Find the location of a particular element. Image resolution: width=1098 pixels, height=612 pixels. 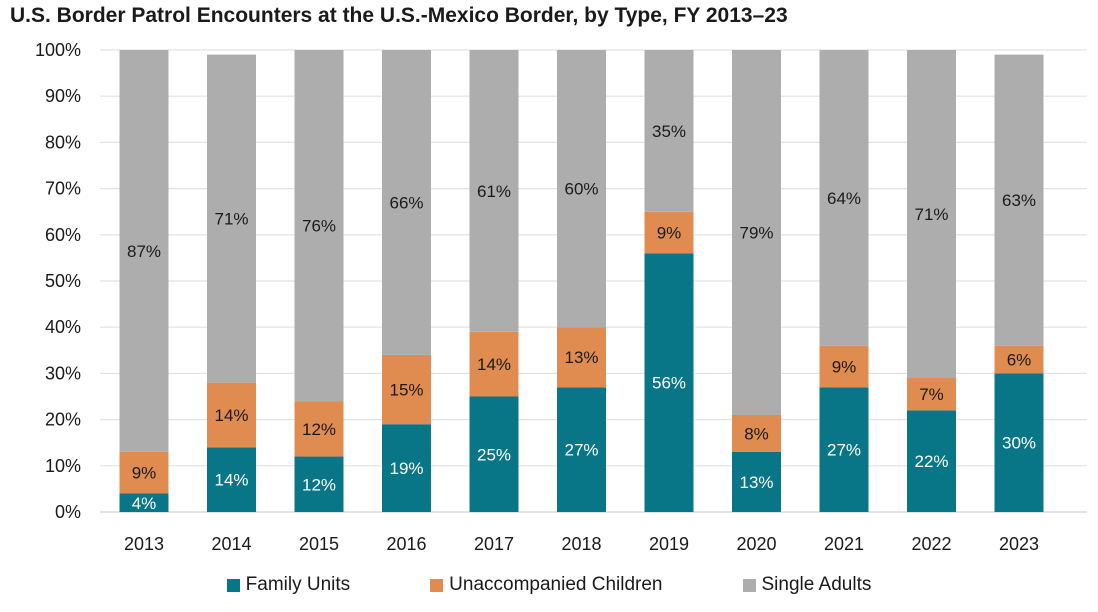

data-label: 63% is located at coordinates (1019, 200).